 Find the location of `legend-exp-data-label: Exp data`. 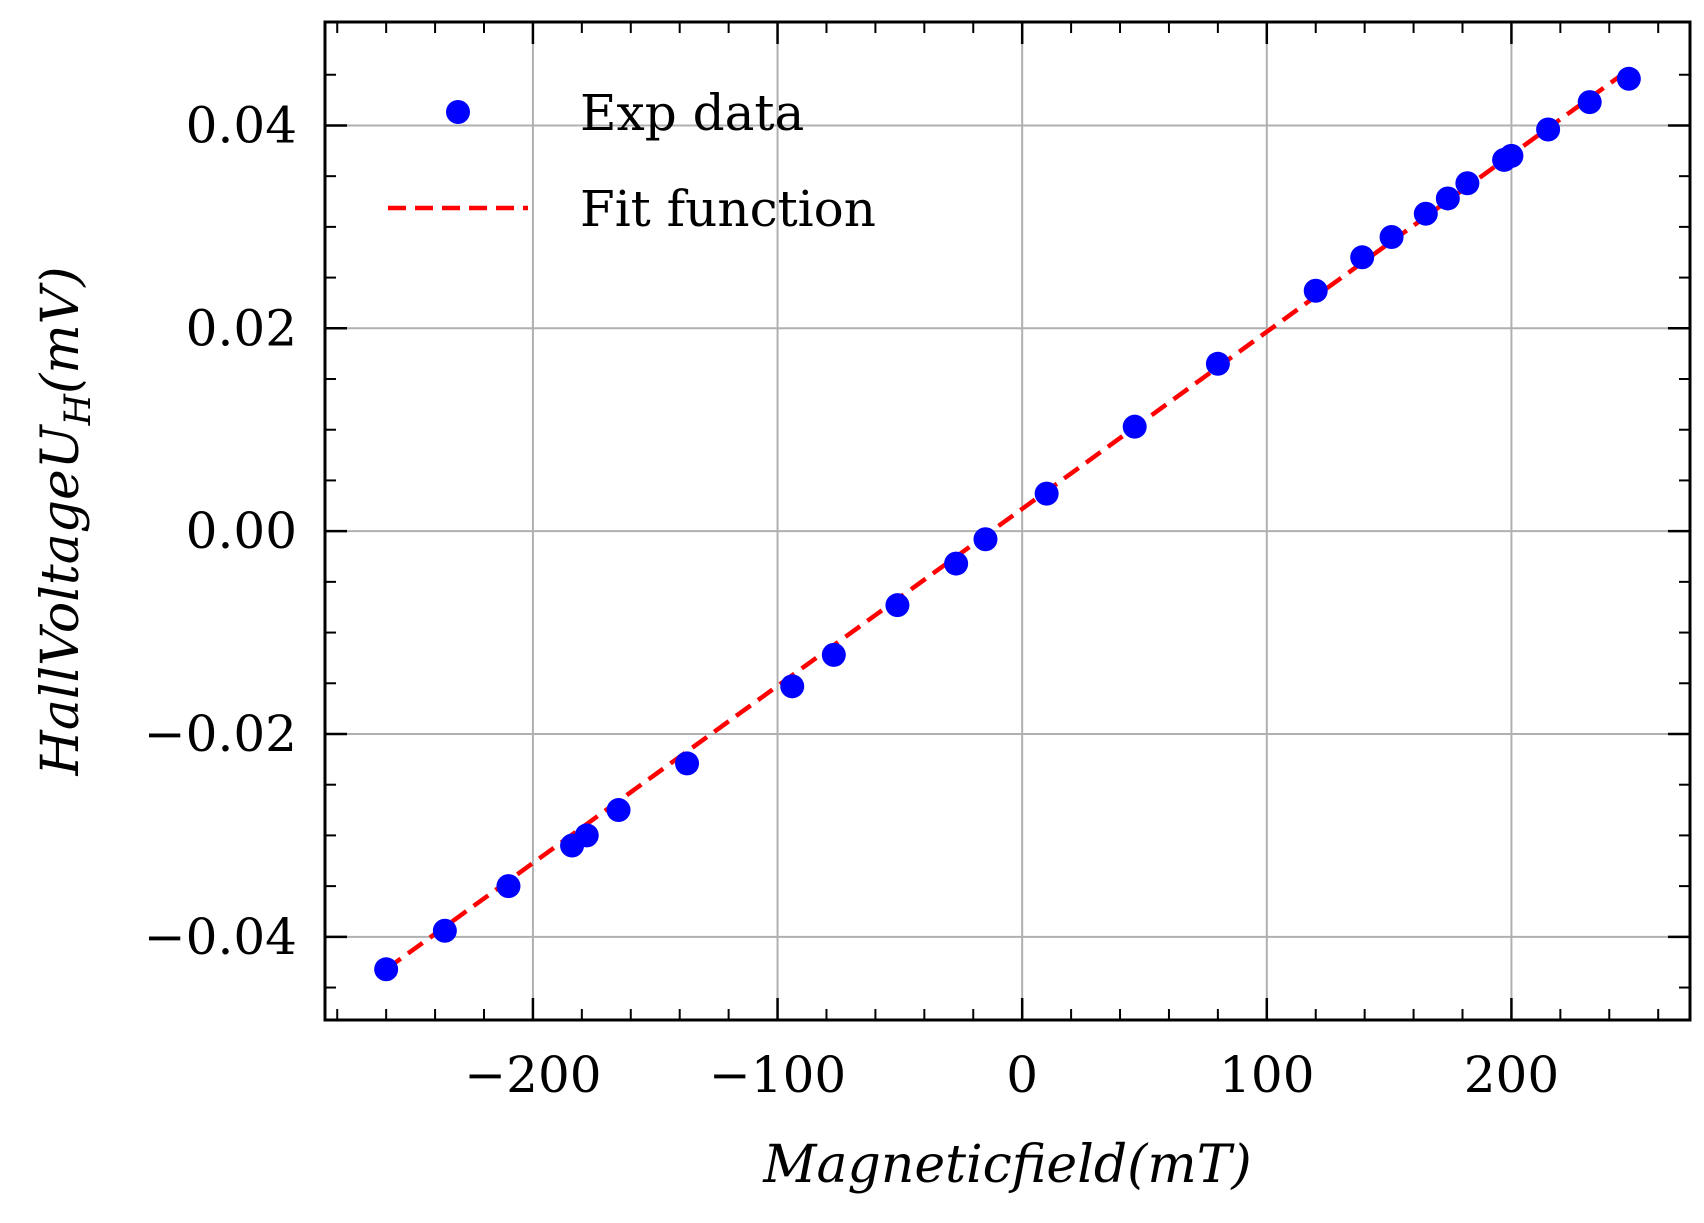

legend-exp-data-label: Exp data is located at coordinates (692, 113).